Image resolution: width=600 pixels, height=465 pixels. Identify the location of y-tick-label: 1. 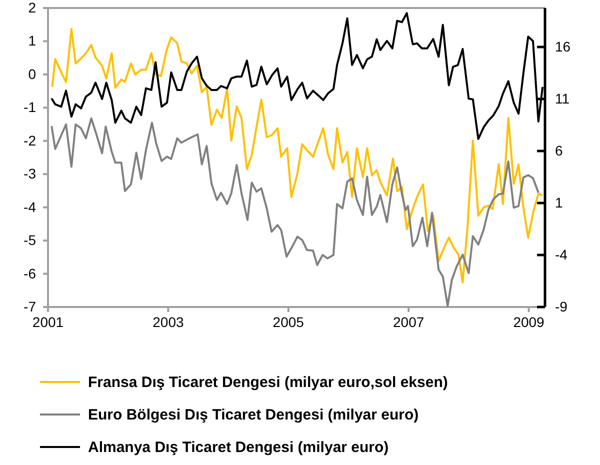
(32, 40).